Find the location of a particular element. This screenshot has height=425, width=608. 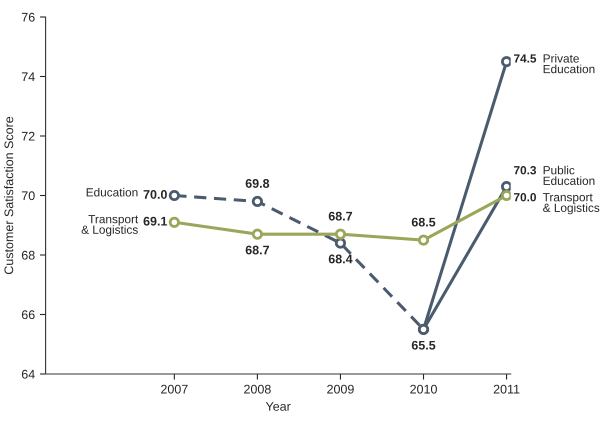

data-label: 70.3 is located at coordinates (525, 170).